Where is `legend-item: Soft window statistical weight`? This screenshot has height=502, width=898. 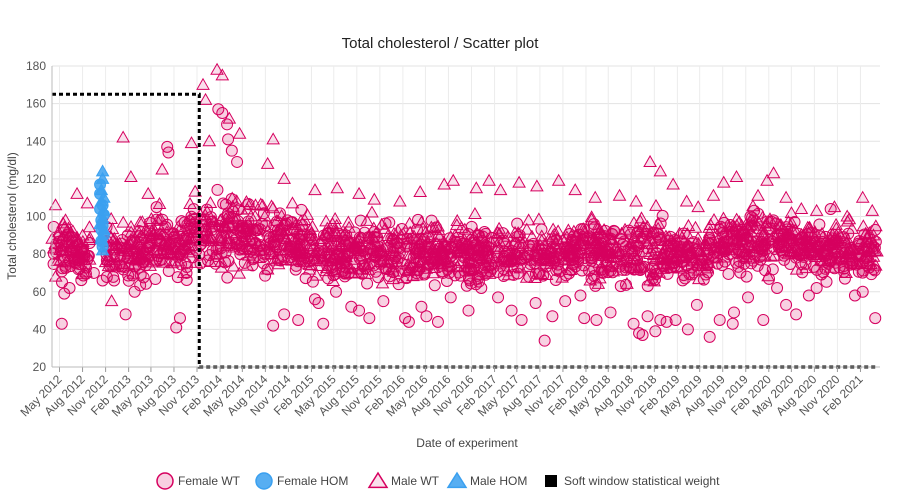 legend-item: Soft window statistical weight is located at coordinates (632, 481).